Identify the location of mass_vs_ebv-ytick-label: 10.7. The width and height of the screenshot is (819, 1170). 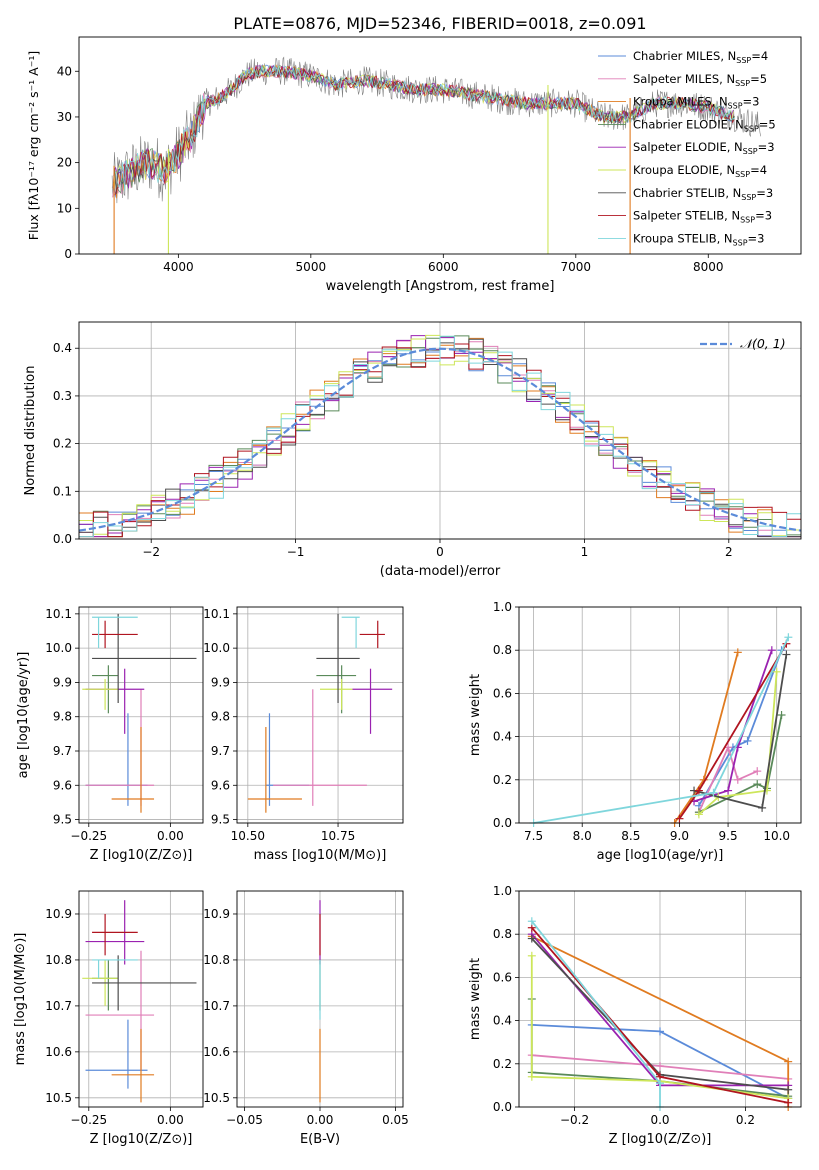
(216, 1006).